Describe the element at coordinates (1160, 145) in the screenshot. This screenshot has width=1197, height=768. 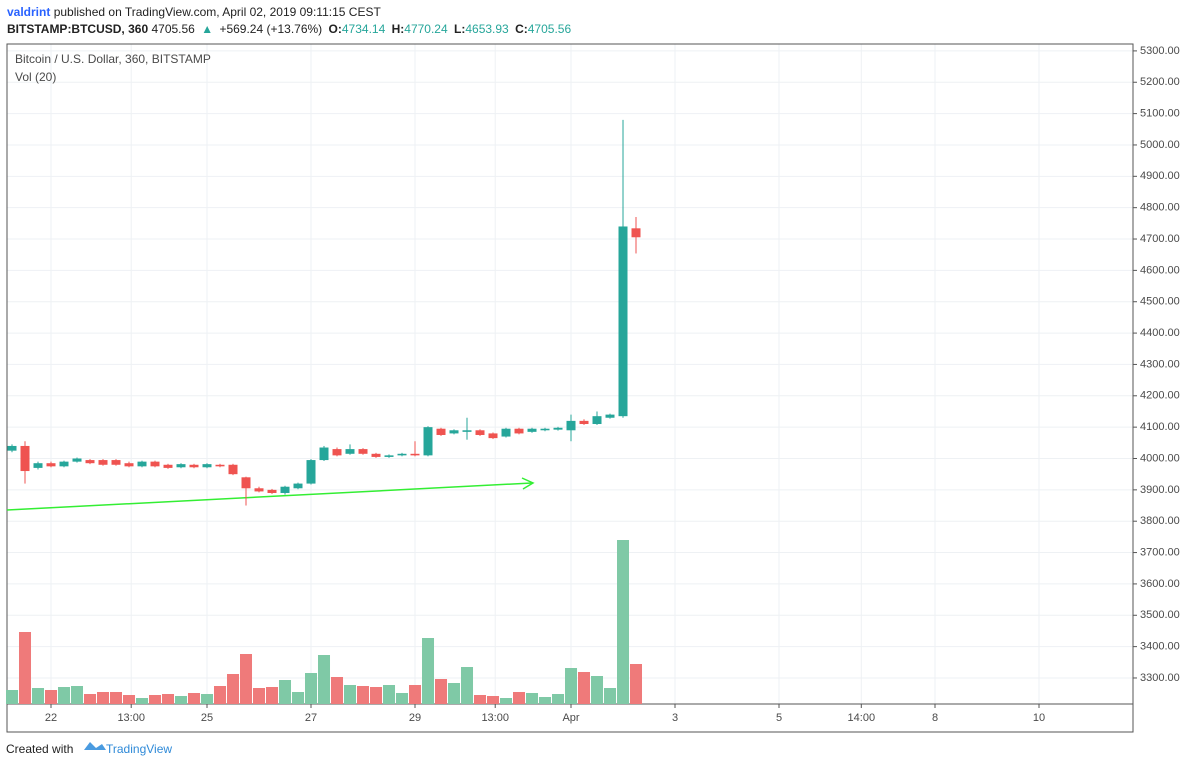
I see `y-tick-label: 5000.00` at that location.